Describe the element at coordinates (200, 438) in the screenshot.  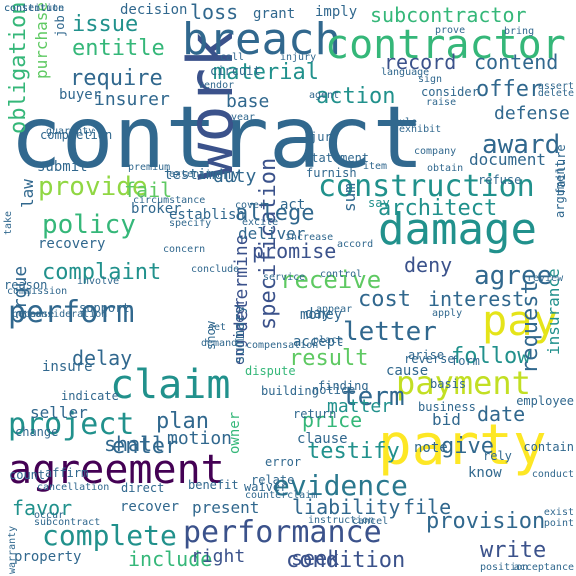
I see `cloud-word: motion` at that location.